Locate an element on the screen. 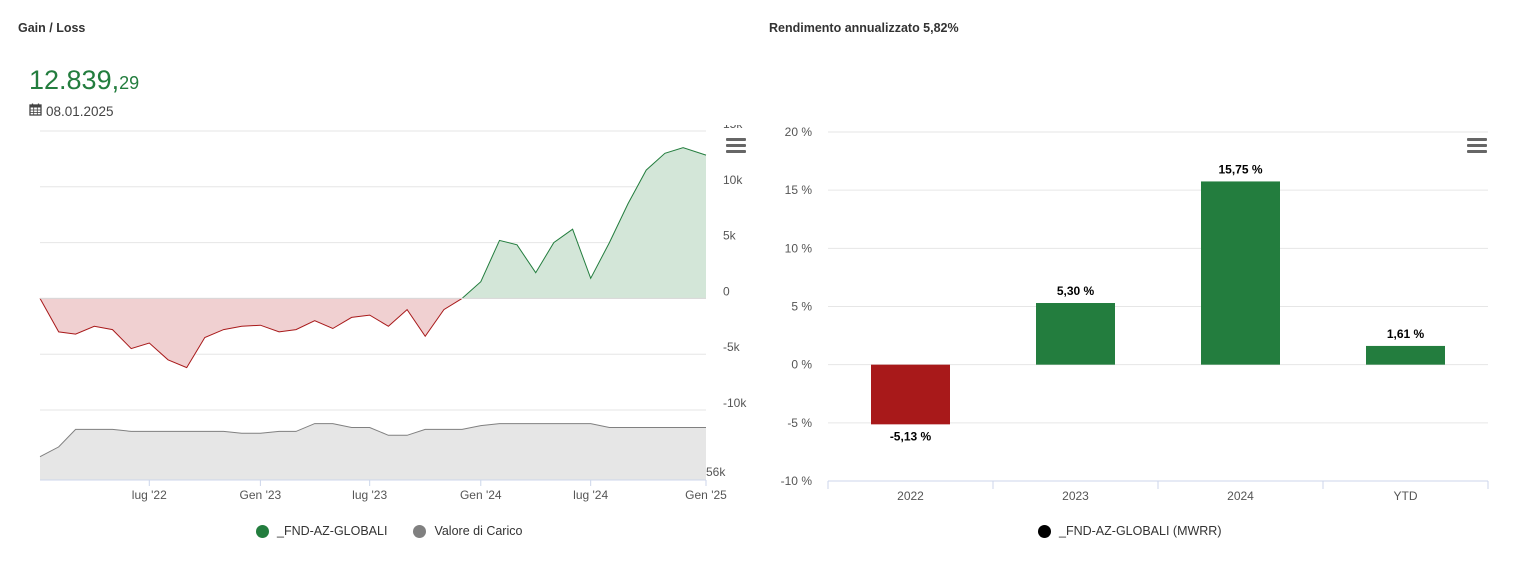 Image resolution: width=1522 pixels, height=567 pixels. right-x-tick-label: 2023 is located at coordinates (1075, 496).